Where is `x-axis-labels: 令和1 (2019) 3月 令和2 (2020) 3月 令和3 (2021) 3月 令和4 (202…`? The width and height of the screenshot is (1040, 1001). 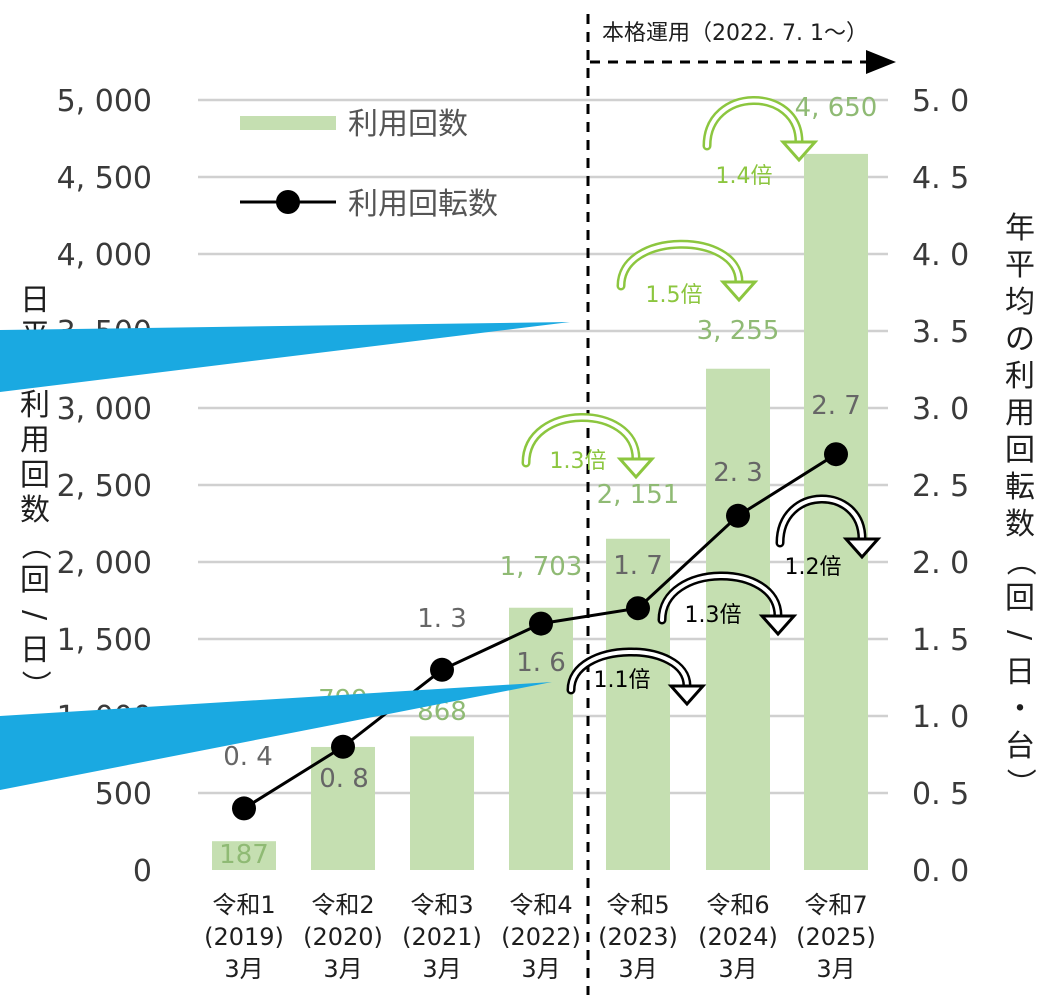
x-axis-labels: 令和1 (2019) 3月 令和2 (2020) 3月 令和3 (2021) 3月 令和4 (202… is located at coordinates (540, 937).